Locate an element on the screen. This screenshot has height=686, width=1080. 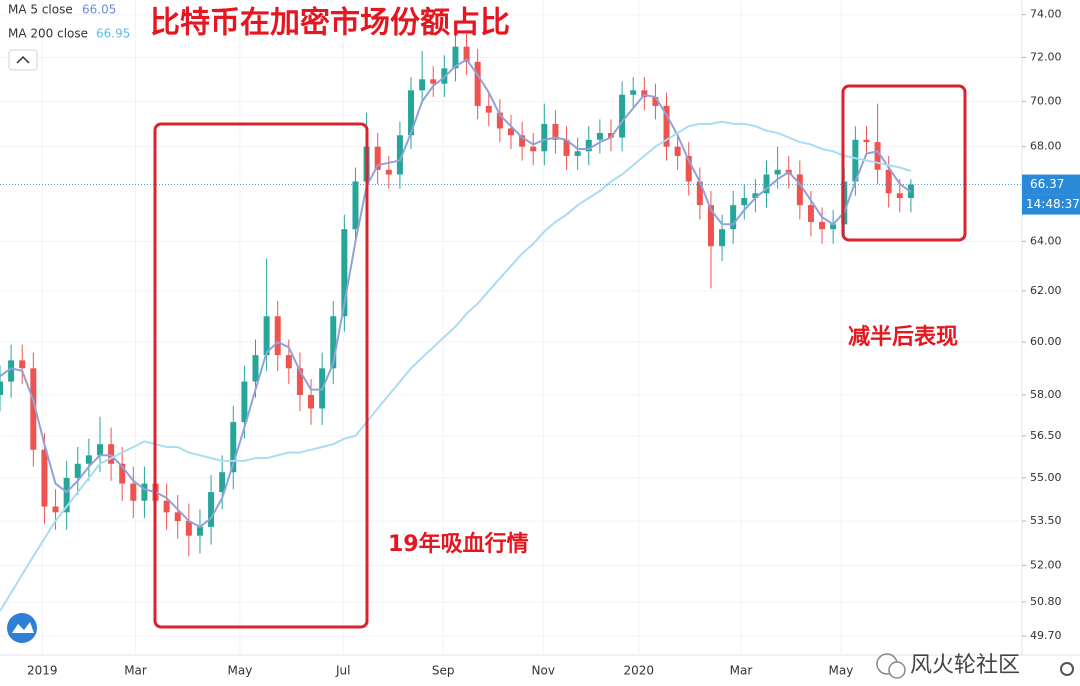
countdown: 14:48:37 is located at coordinates (1053, 204).